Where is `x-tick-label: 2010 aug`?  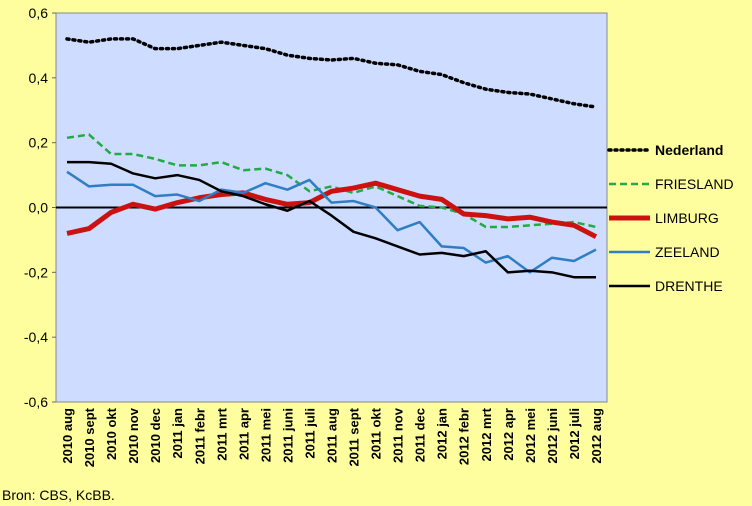 x-tick-label: 2010 aug is located at coordinates (67, 436).